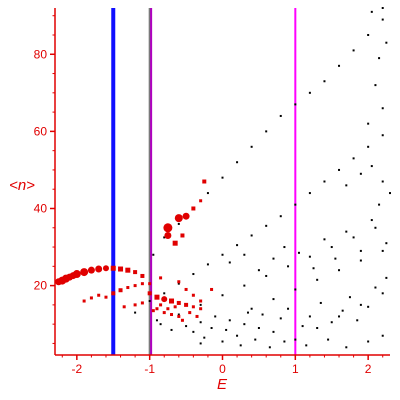 Image resolution: width=400 pixels, height=400 pixels. I want to click on y-axis-label: <n>, so click(22, 185).